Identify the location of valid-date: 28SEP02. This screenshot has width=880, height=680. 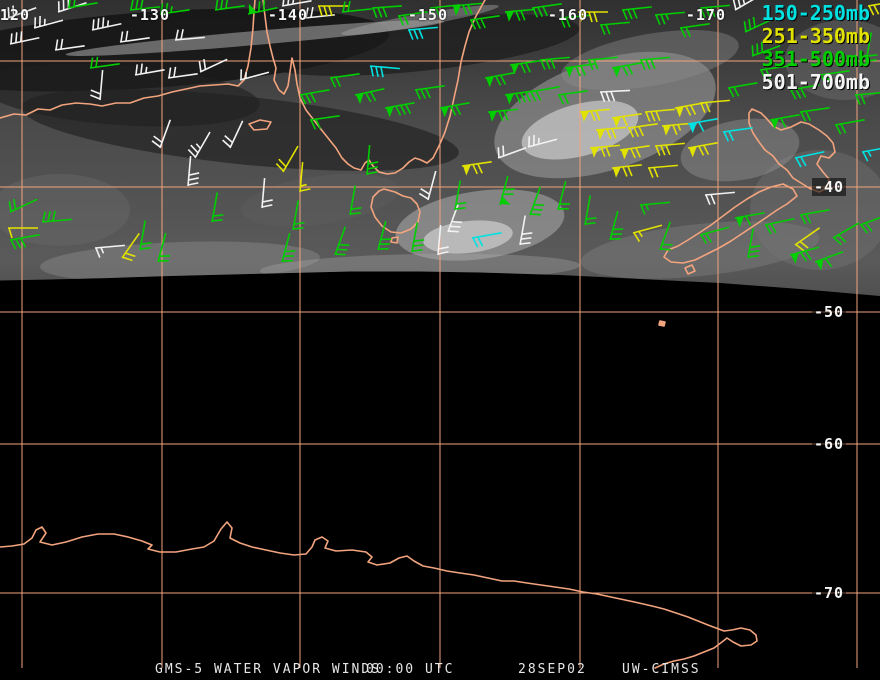
(552, 669).